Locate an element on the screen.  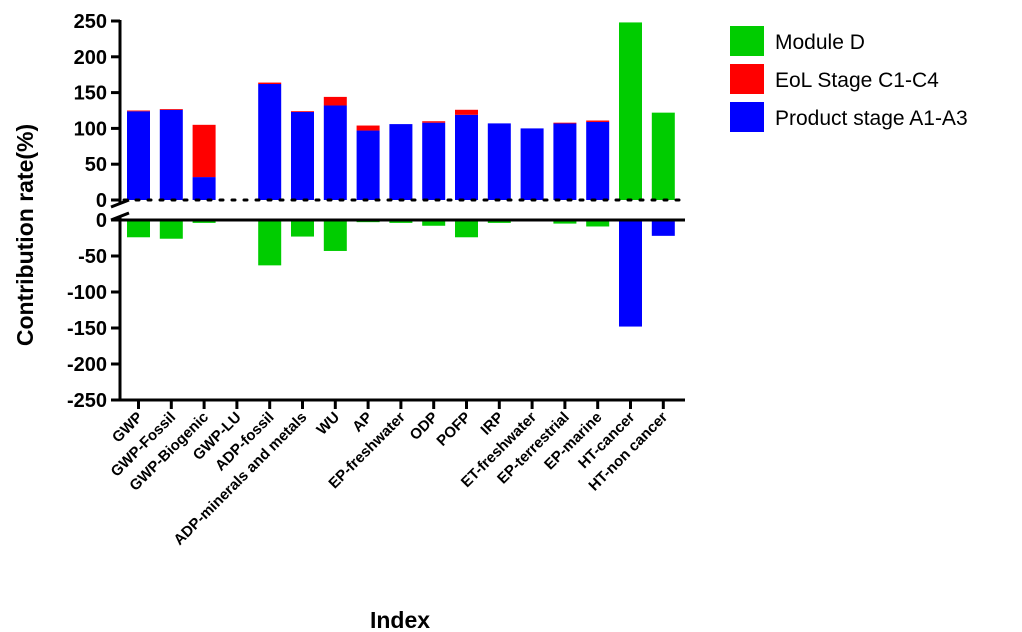
x-category-label: POFP is located at coordinates (453, 429).